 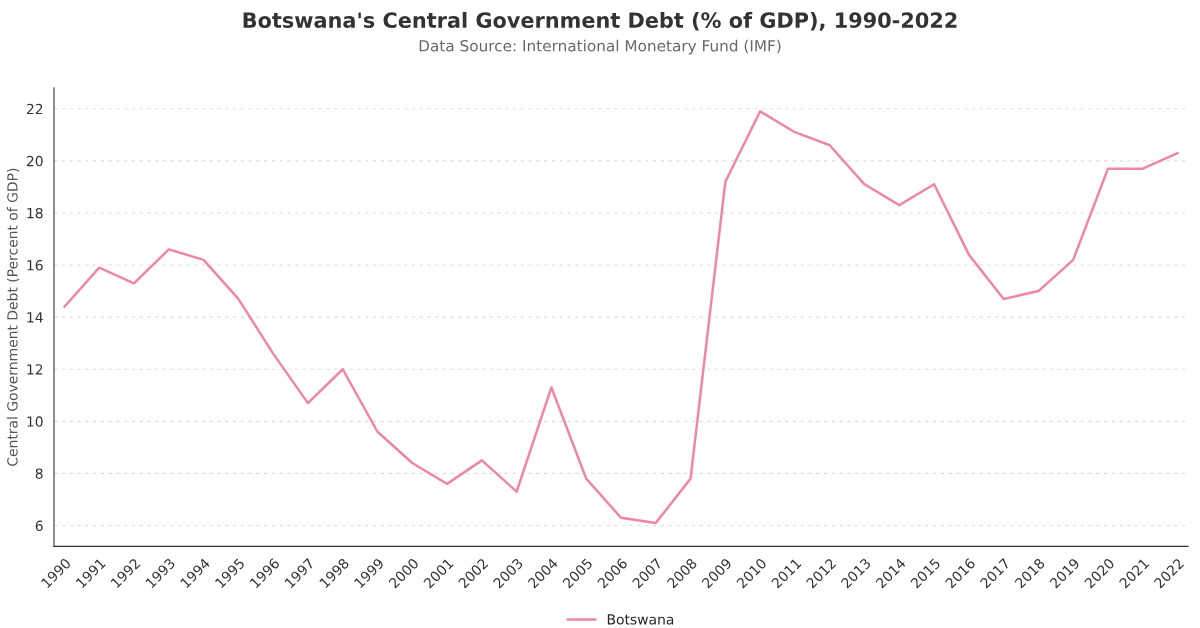 What do you see at coordinates (600, 47) in the screenshot?
I see `chart-subtitle: Data Source: International Monetary Fund (IMF)` at bounding box center [600, 47].